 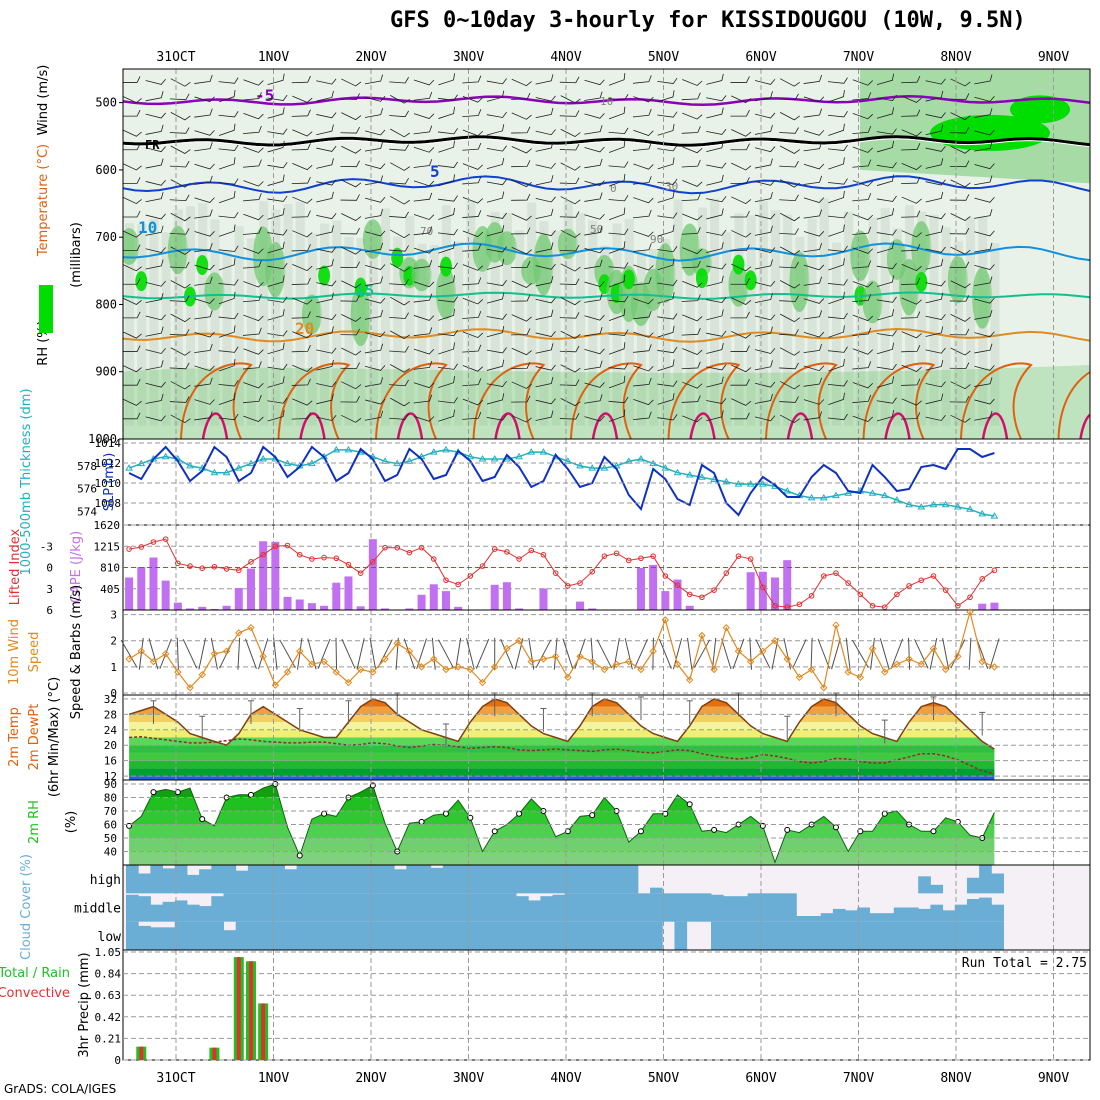 What do you see at coordinates (34, 822) in the screenshot?
I see `rh2m-axis-label: 2m RH` at bounding box center [34, 822].